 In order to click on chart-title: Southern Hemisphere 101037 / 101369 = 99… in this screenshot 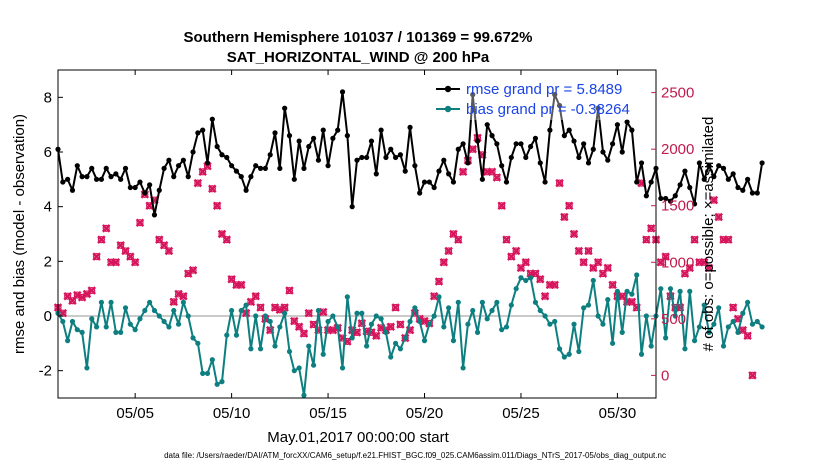, I will do `click(358, 37)`.